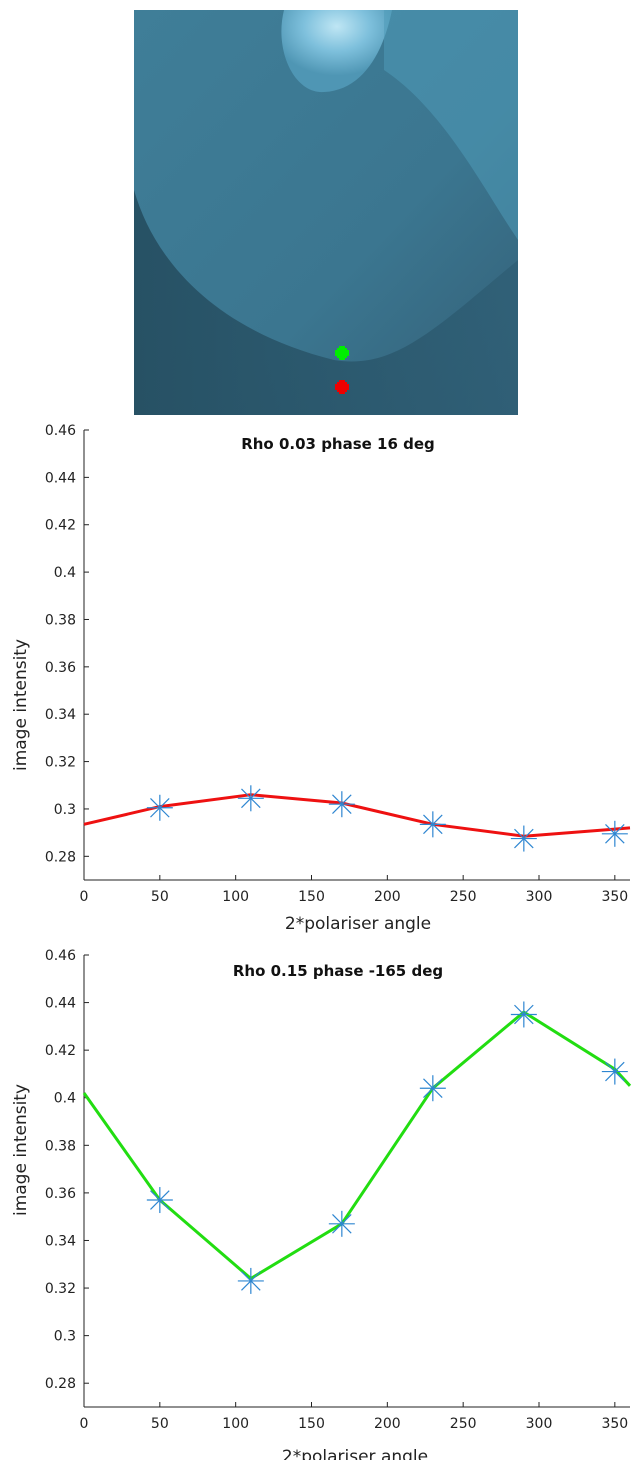 This screenshot has height=1469, width=633. What do you see at coordinates (358, 924) in the screenshot?
I see `chart-1-xlabel: 2*polariser angle` at bounding box center [358, 924].